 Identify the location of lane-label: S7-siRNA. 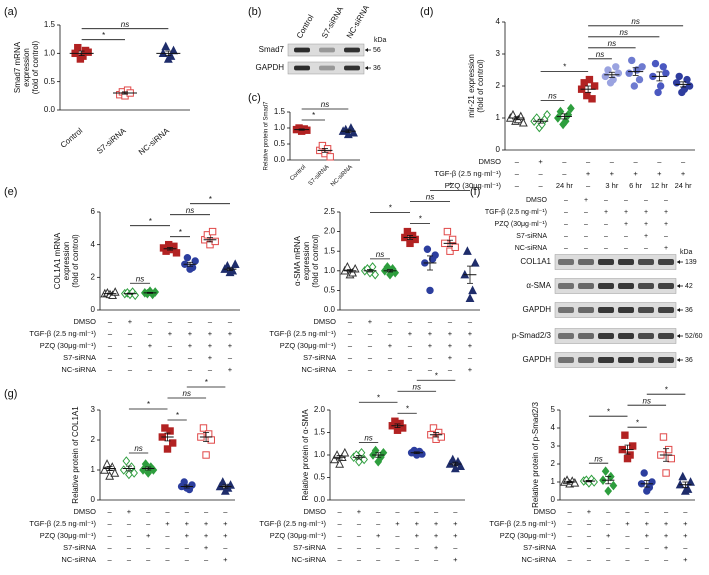
(333, 22).